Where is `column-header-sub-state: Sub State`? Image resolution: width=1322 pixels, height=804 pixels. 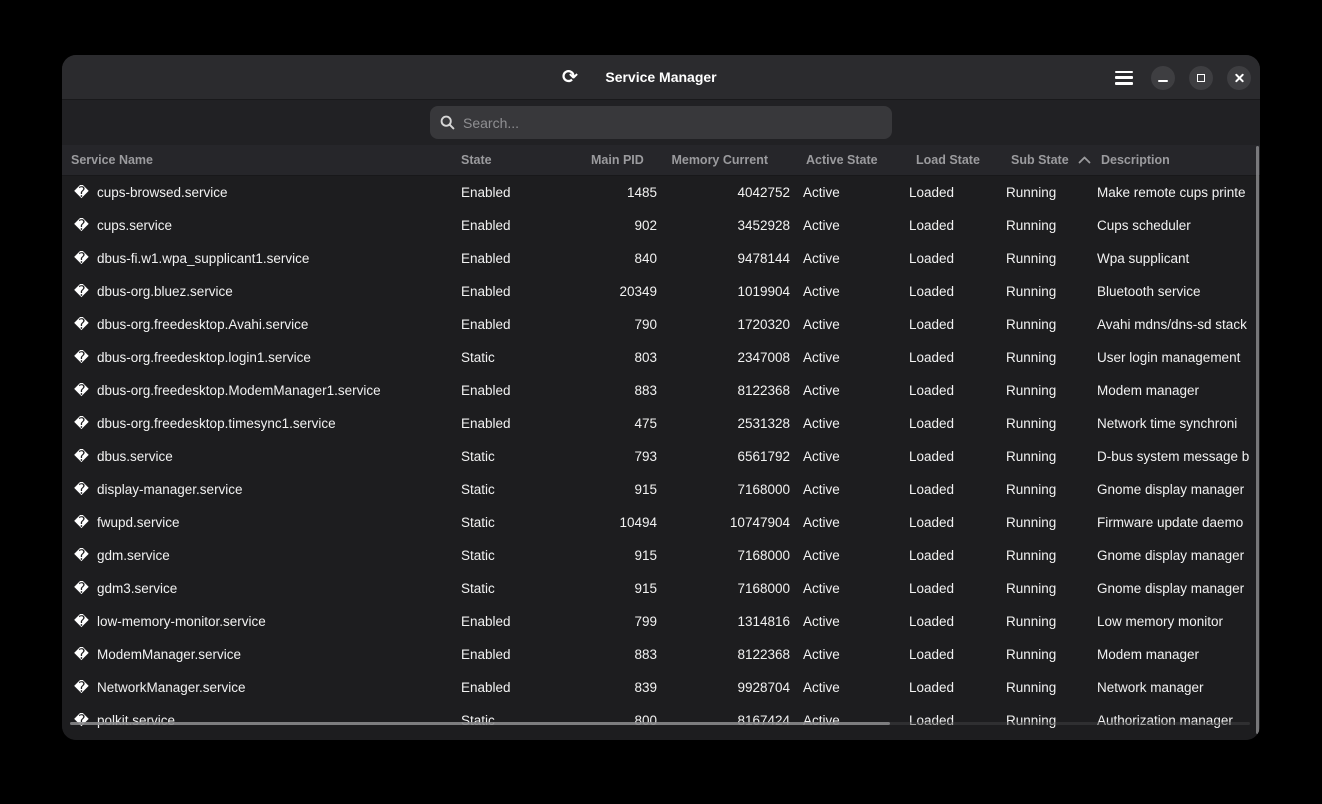
column-header-sub-state: Sub State is located at coordinates (1047, 160).